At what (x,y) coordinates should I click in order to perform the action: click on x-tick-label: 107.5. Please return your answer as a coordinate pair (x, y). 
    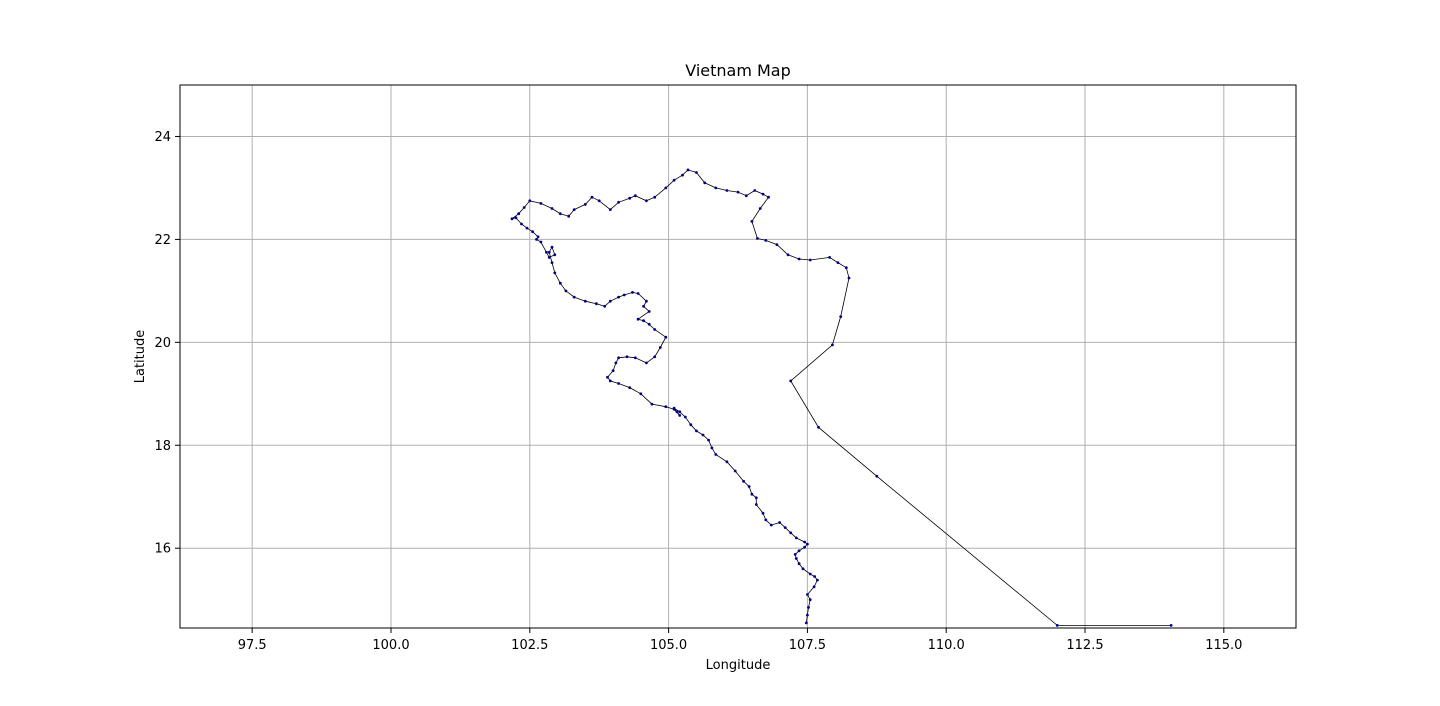
    Looking at the image, I should click on (807, 645).